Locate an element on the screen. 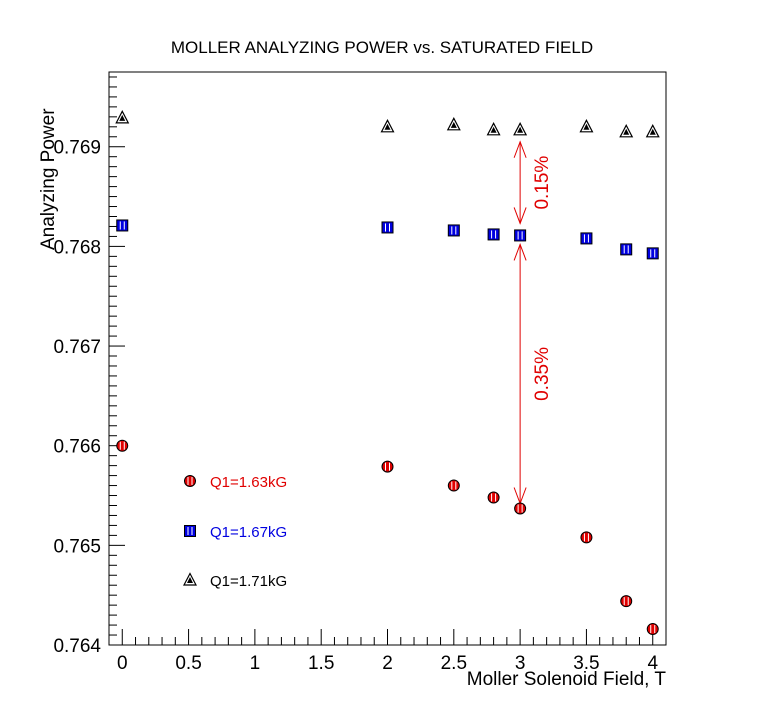  y-tick-label: 0.769 is located at coordinates (77, 148).